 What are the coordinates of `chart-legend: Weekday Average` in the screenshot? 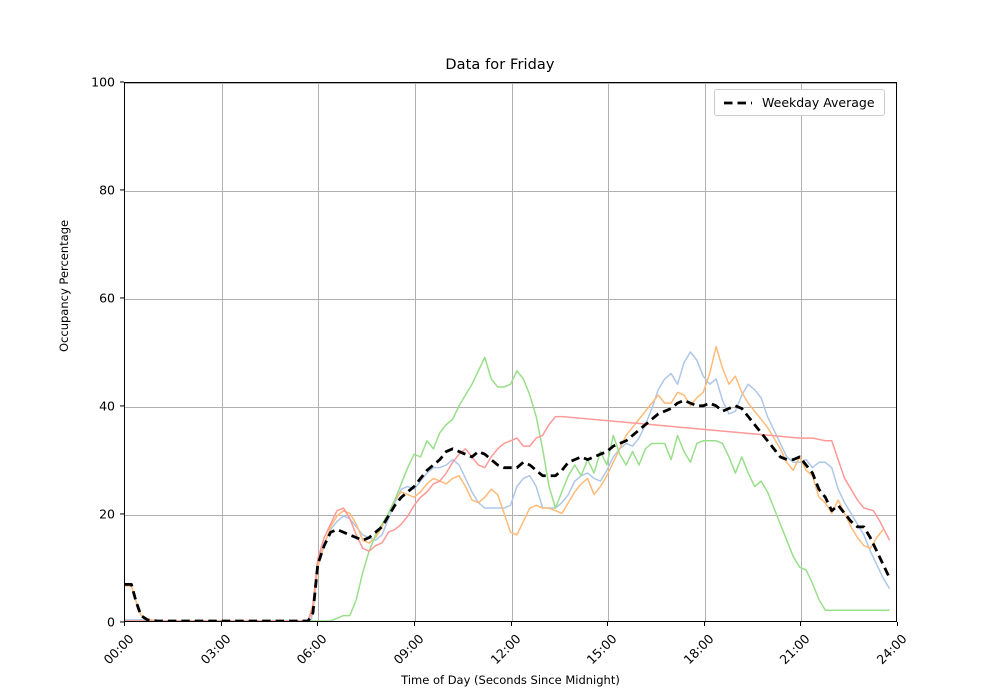 It's located at (799, 102).